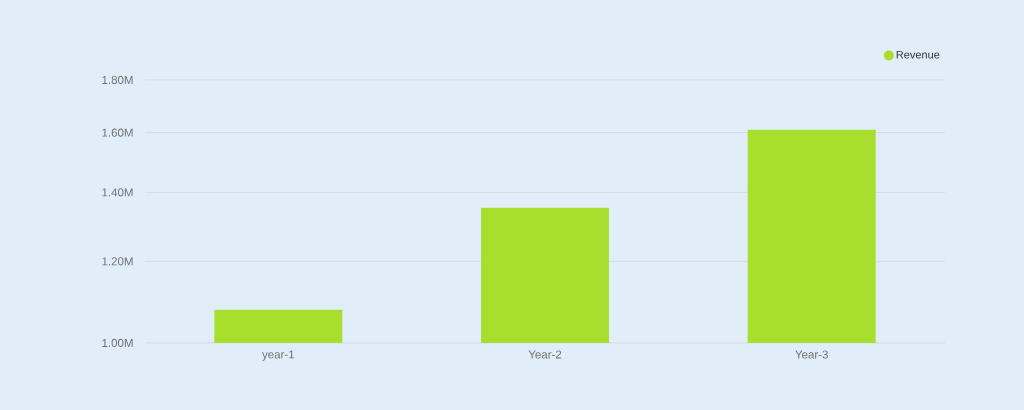 Image resolution: width=1024 pixels, height=410 pixels. I want to click on x-tick-label: Year-2, so click(545, 354).